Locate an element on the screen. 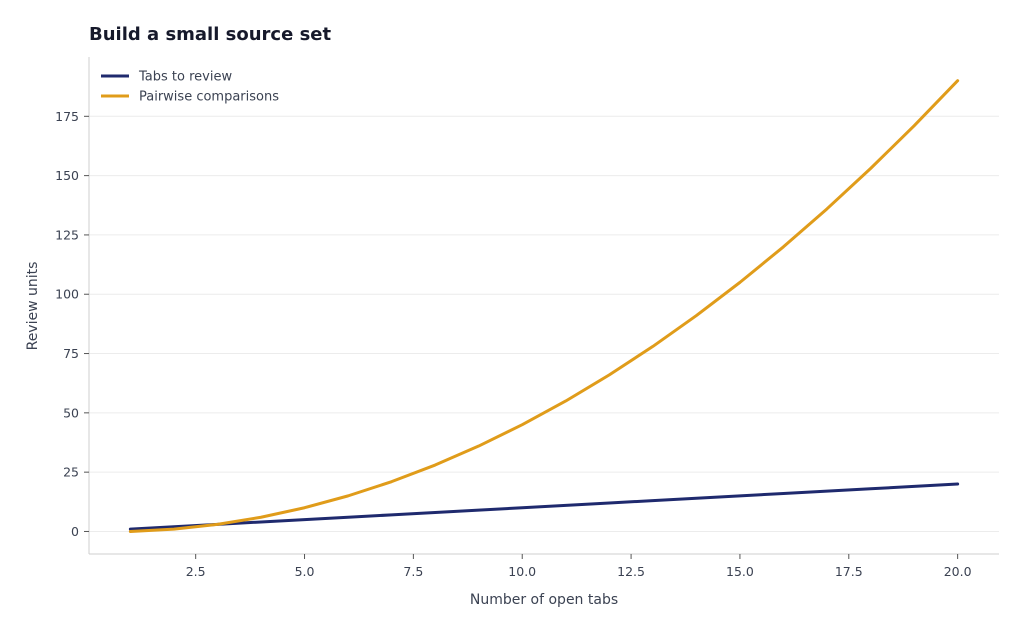 This screenshot has height=631, width=1024. x-tick-label: 2.5 is located at coordinates (196, 571).